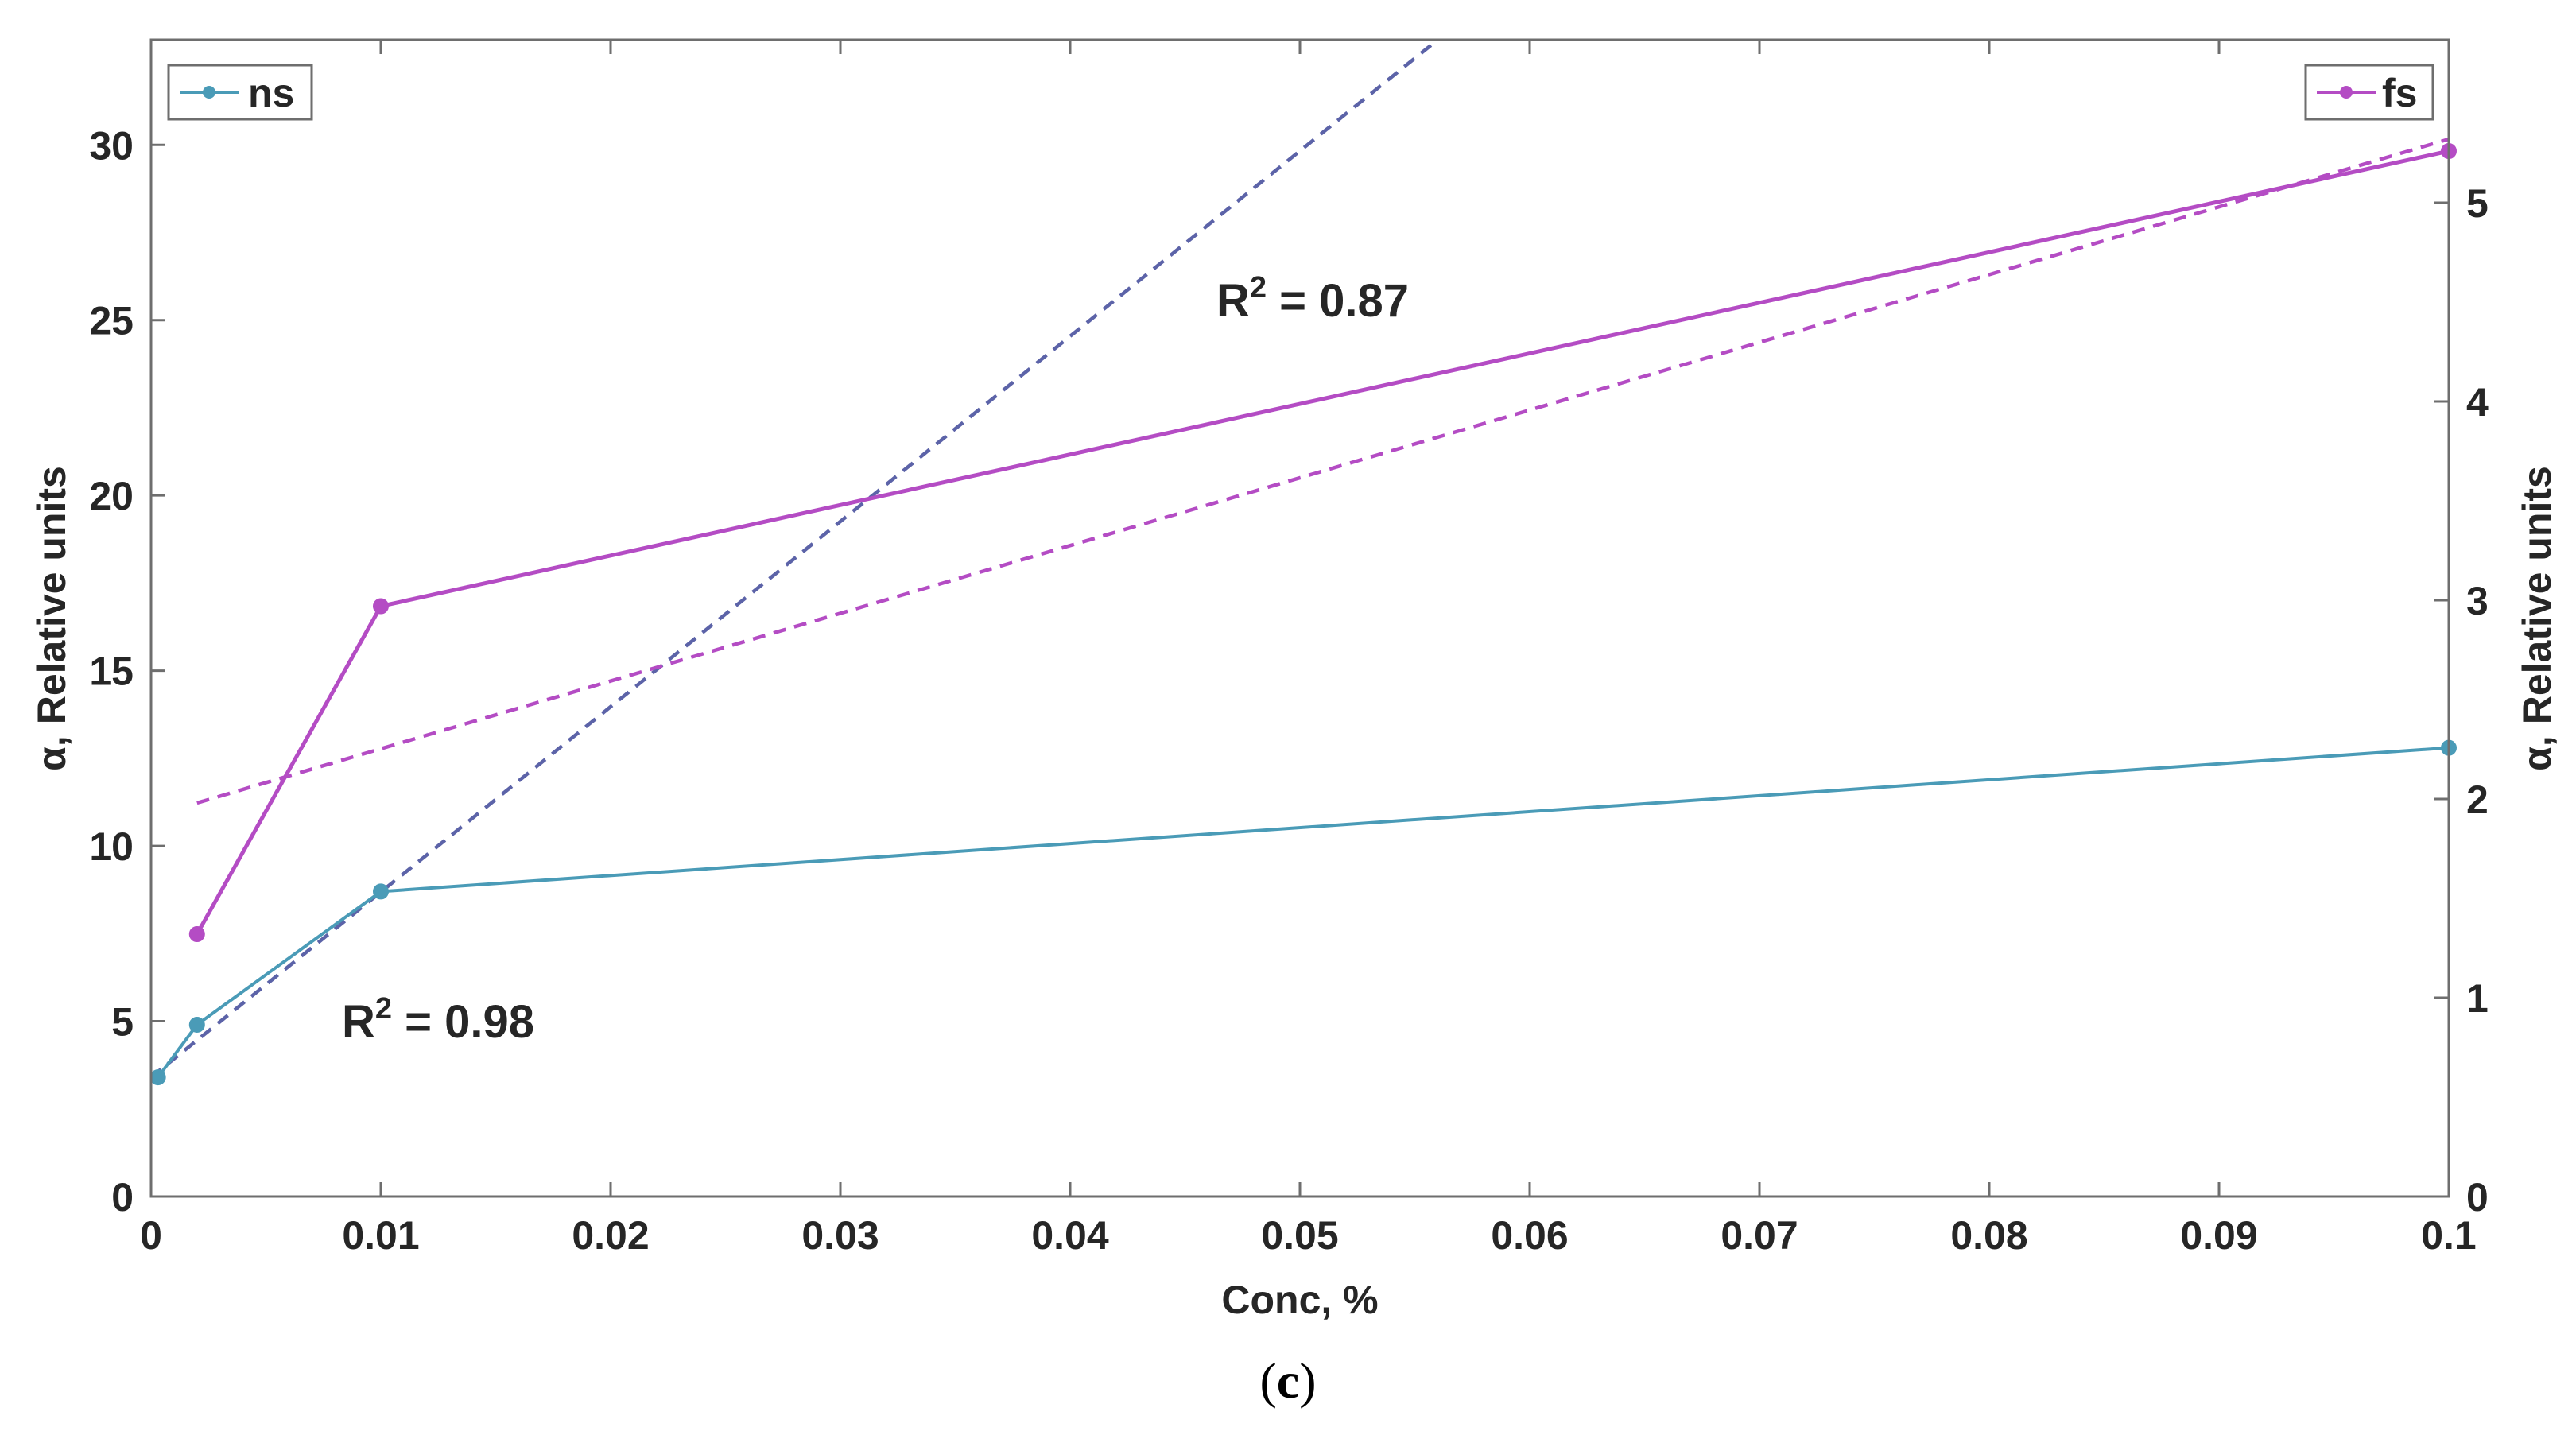  What do you see at coordinates (111, 496) in the screenshot?
I see `y-left-tick-label: 20` at bounding box center [111, 496].